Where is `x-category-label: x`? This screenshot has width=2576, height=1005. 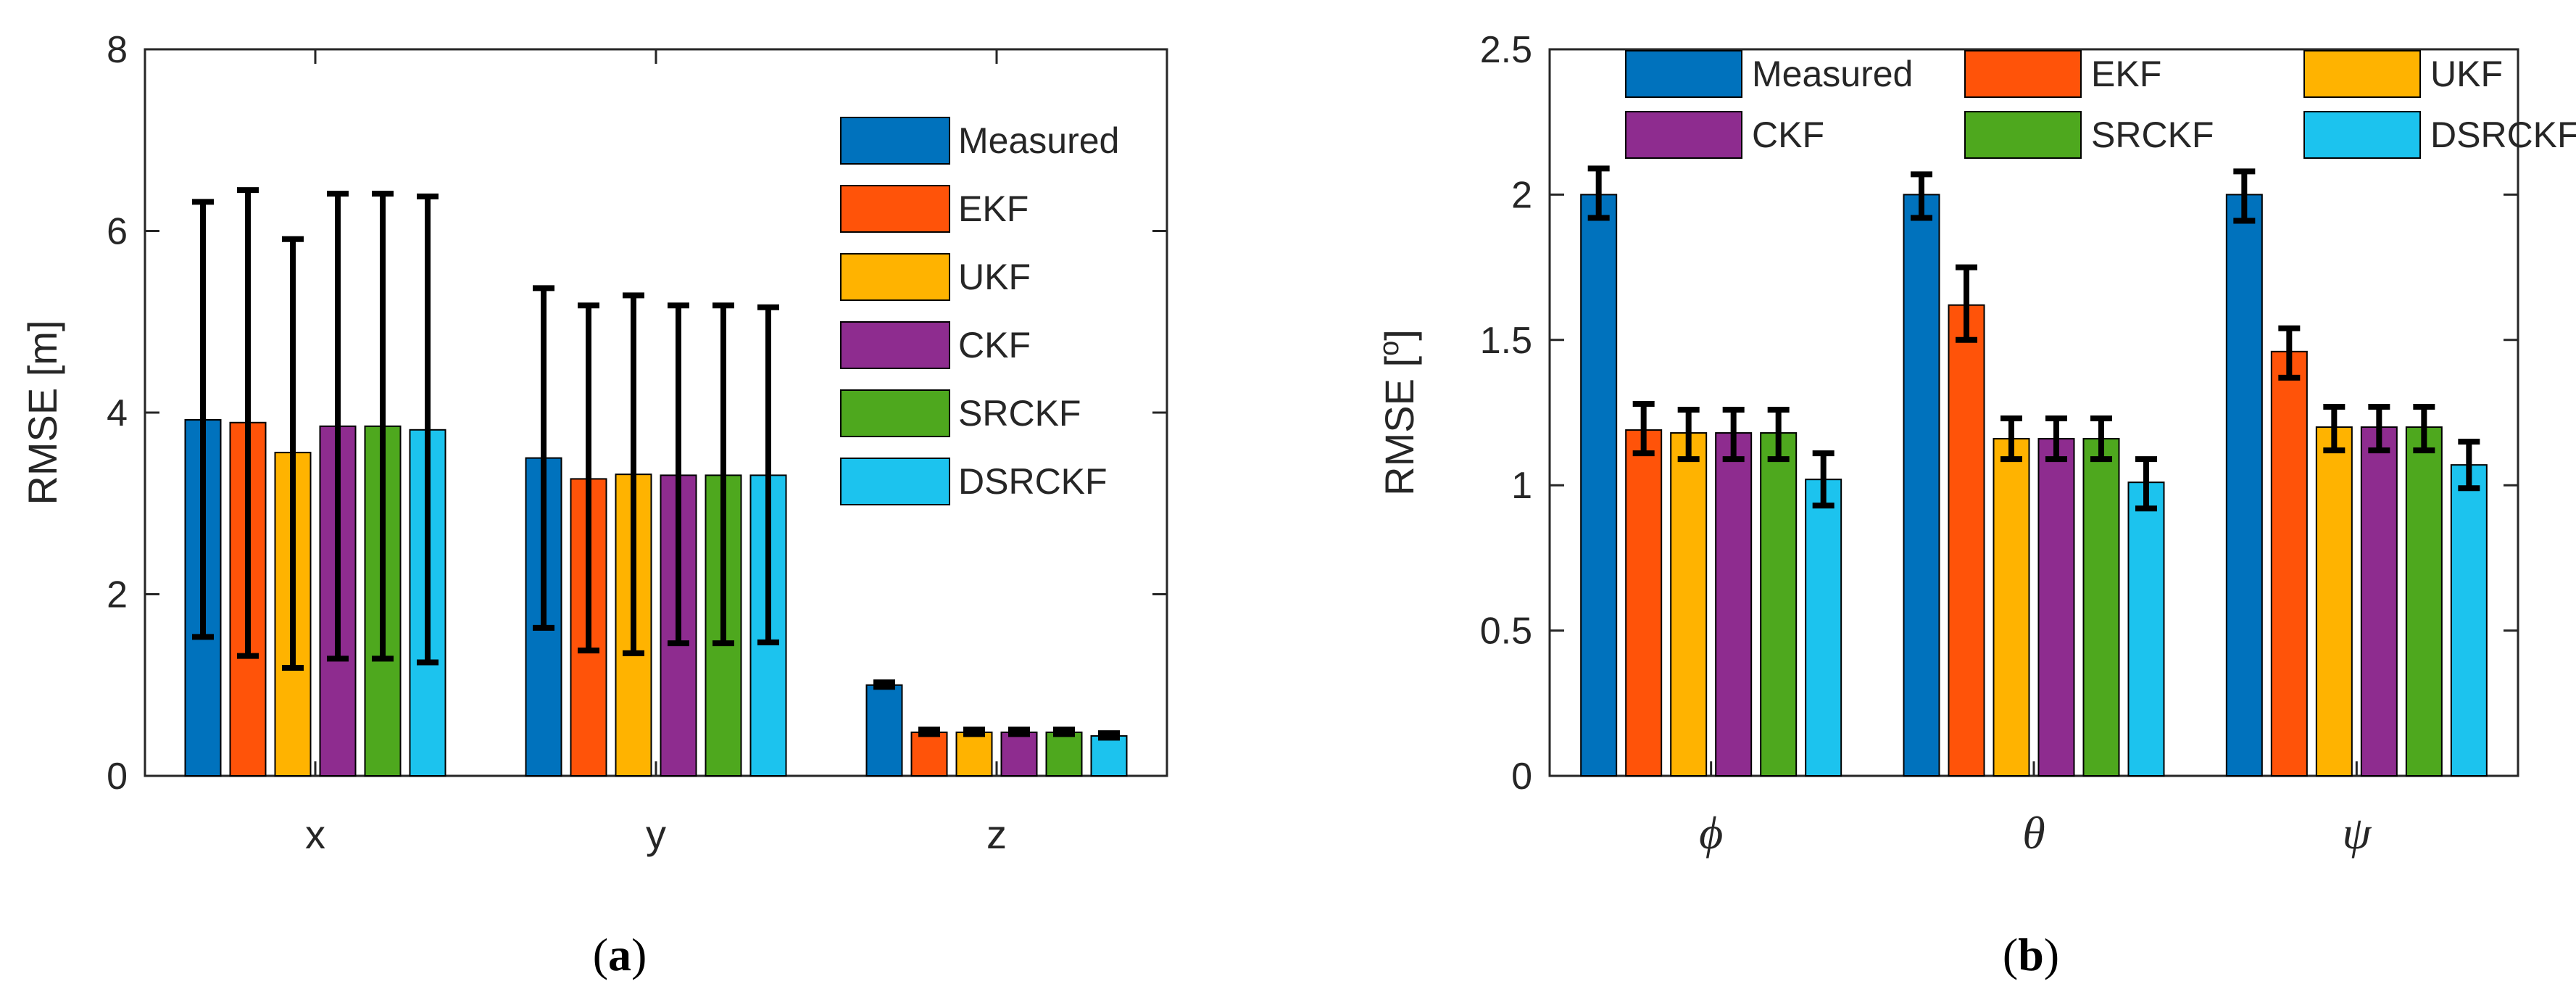
x-category-label: x is located at coordinates (315, 834).